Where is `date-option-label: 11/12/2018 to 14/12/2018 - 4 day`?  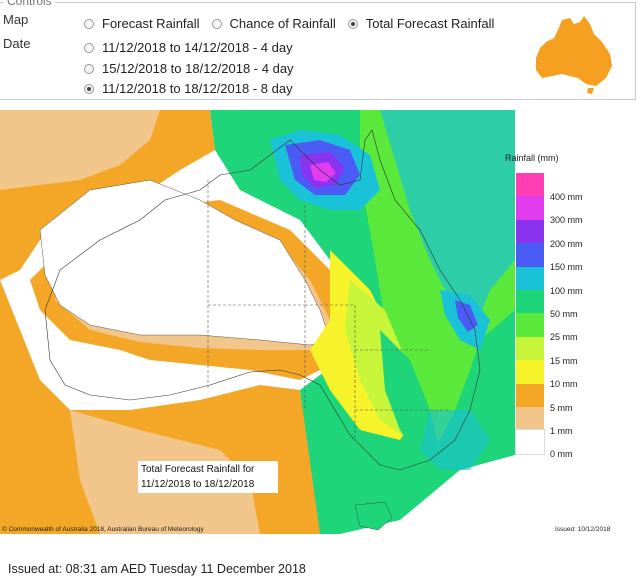
date-option-label: 11/12/2018 to 14/12/2018 - 4 day is located at coordinates (197, 47).